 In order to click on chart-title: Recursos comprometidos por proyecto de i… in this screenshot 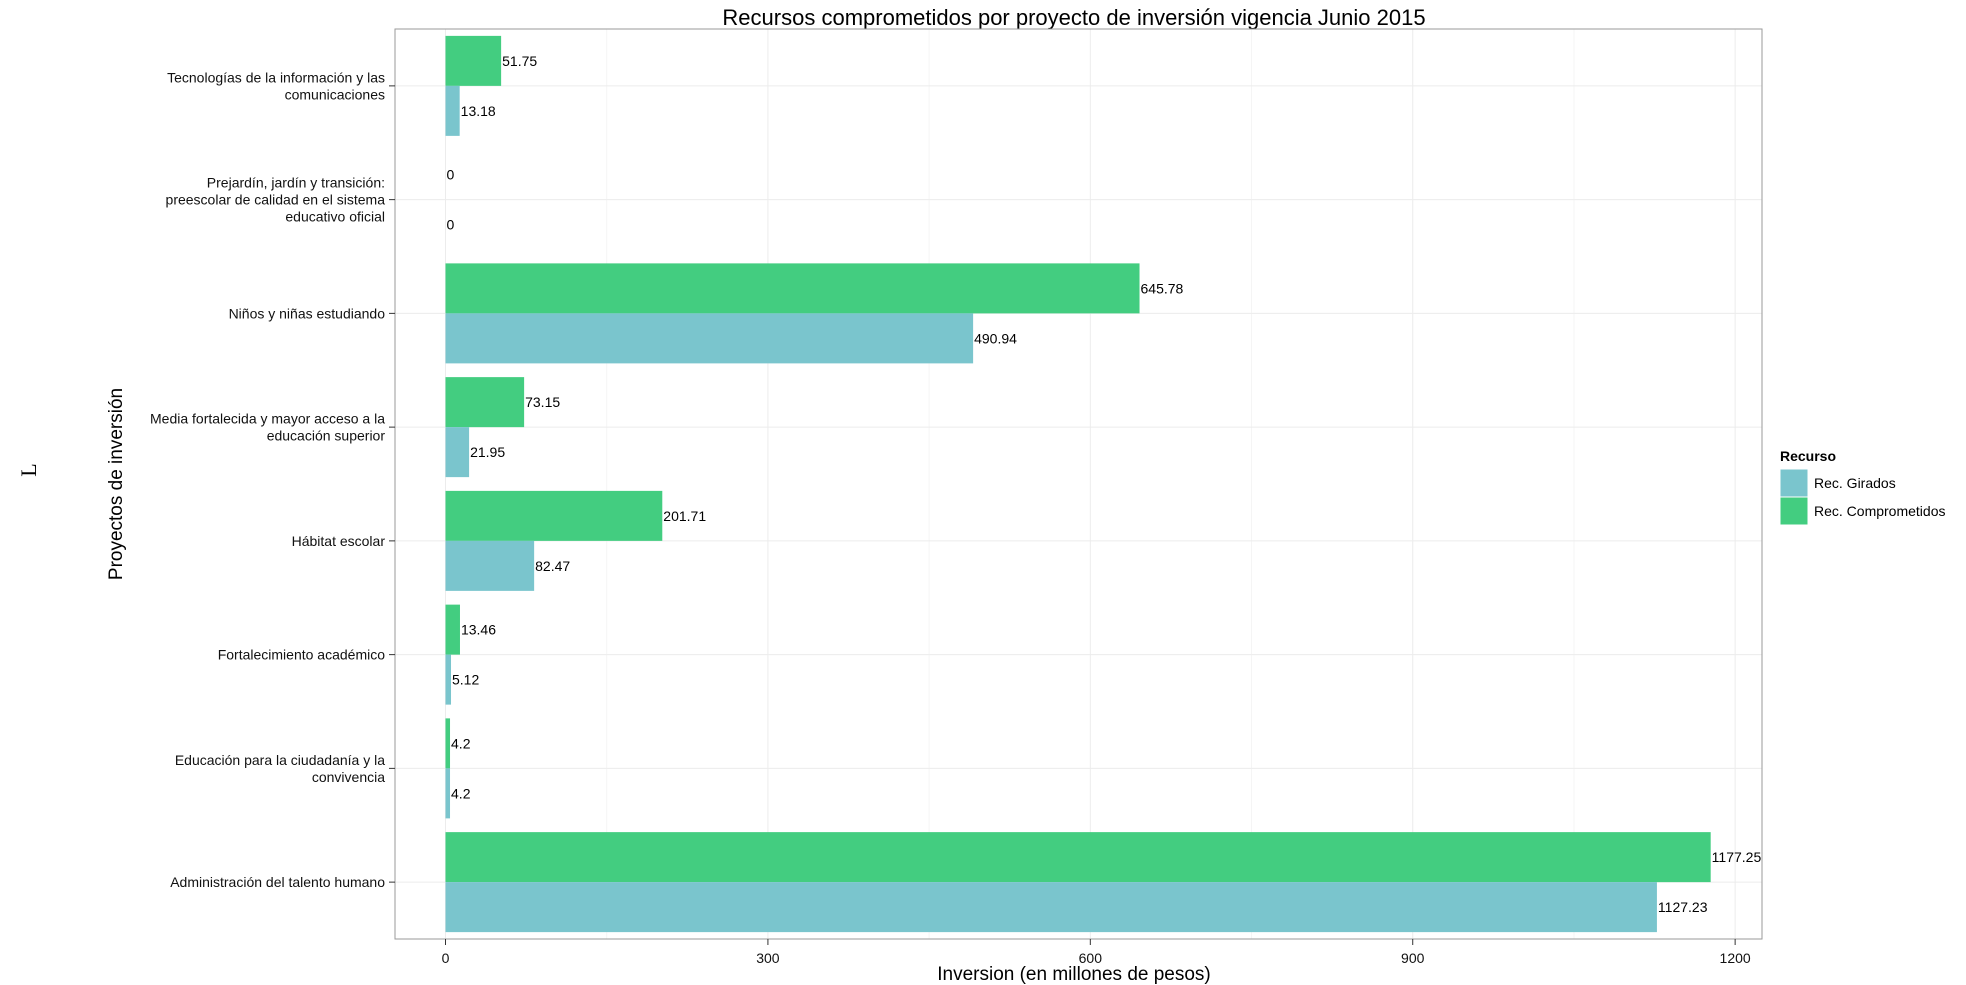, I will do `click(1073, 17)`.